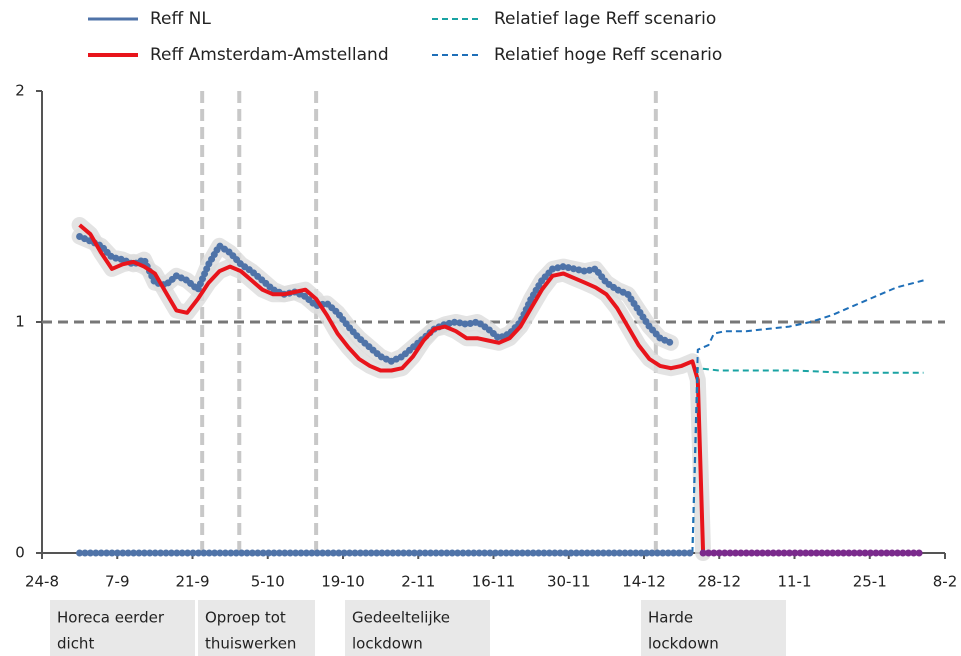 The height and width of the screenshot is (656, 961). I want to click on x-tick-label: 14-12, so click(644, 582).